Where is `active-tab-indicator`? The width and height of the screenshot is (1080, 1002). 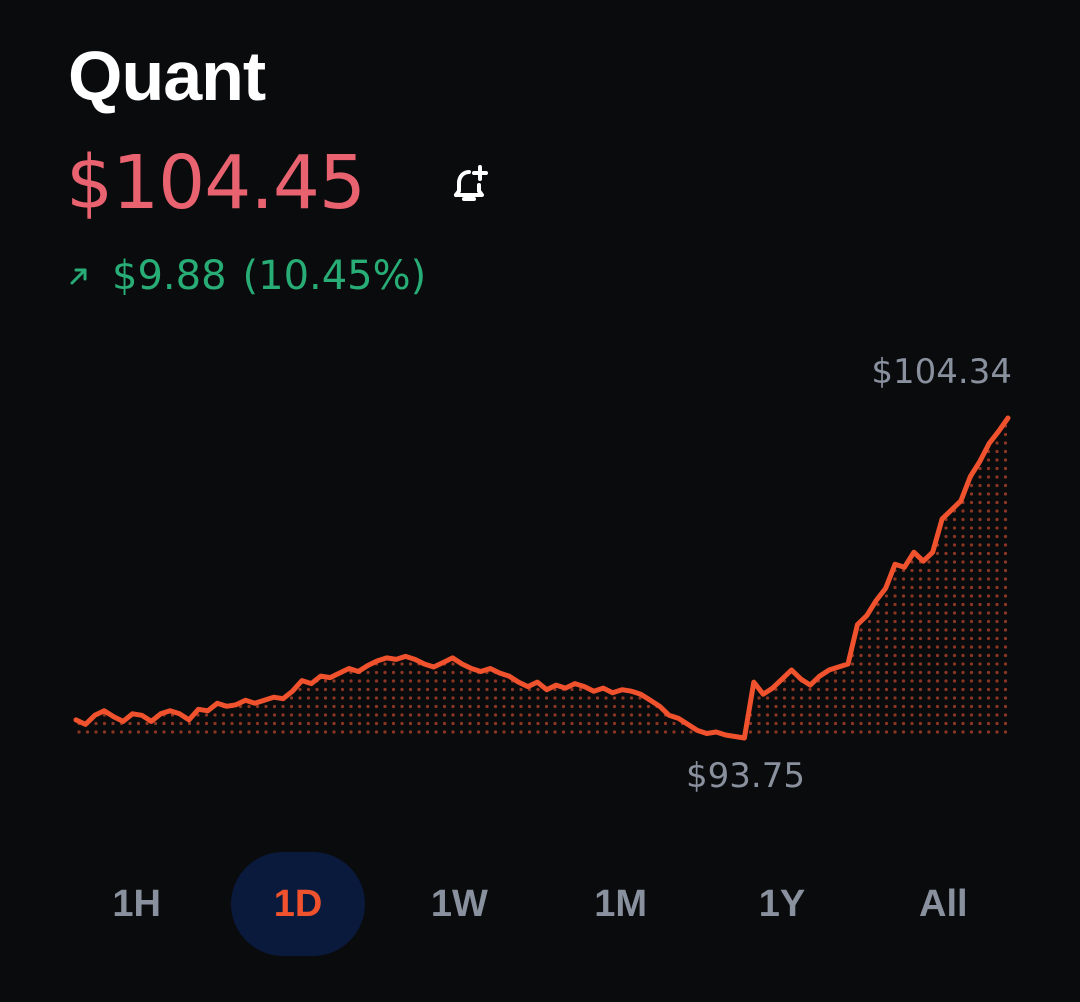
active-tab-indicator is located at coordinates (297, 904).